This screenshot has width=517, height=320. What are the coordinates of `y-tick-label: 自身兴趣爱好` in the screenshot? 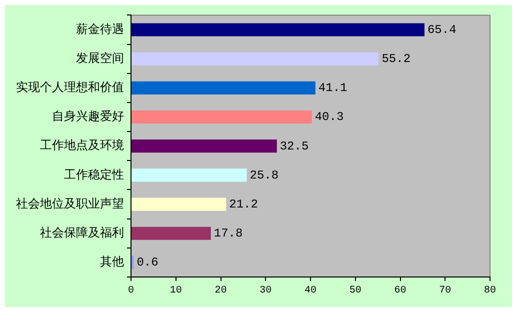 It's located at (88, 116).